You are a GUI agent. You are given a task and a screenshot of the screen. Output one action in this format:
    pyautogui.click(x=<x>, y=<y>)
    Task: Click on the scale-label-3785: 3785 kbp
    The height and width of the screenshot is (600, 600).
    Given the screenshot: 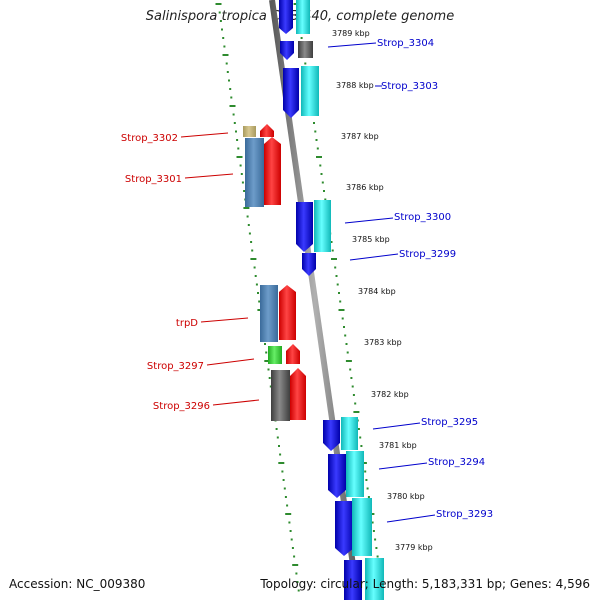 What is the action you would take?
    pyautogui.click(x=371, y=239)
    